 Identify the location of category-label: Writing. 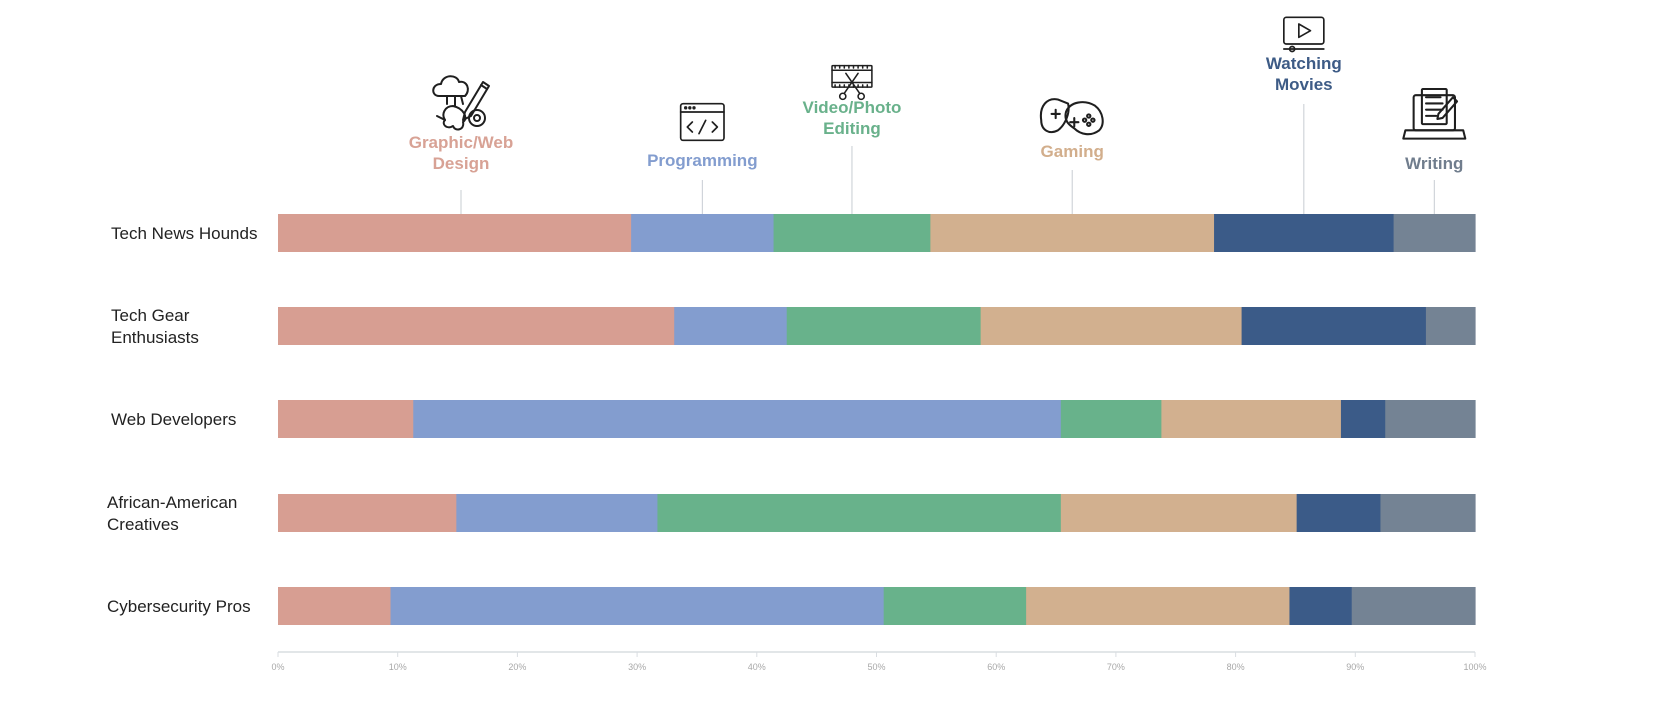
(1434, 163).